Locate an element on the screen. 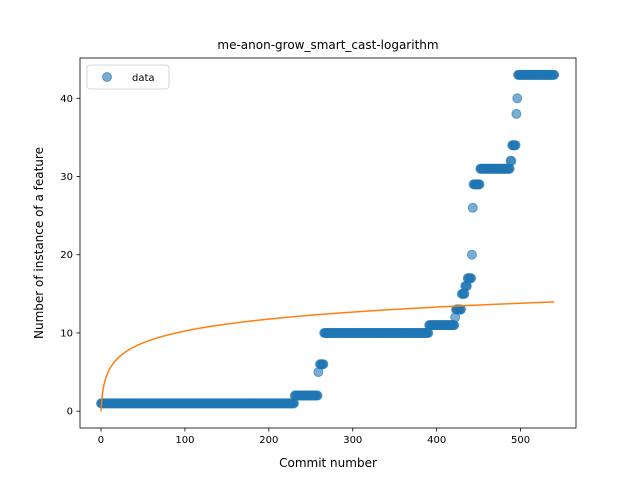 The width and height of the screenshot is (640, 480). x-axis: 0 100 200 300 400 500 is located at coordinates (314, 437).